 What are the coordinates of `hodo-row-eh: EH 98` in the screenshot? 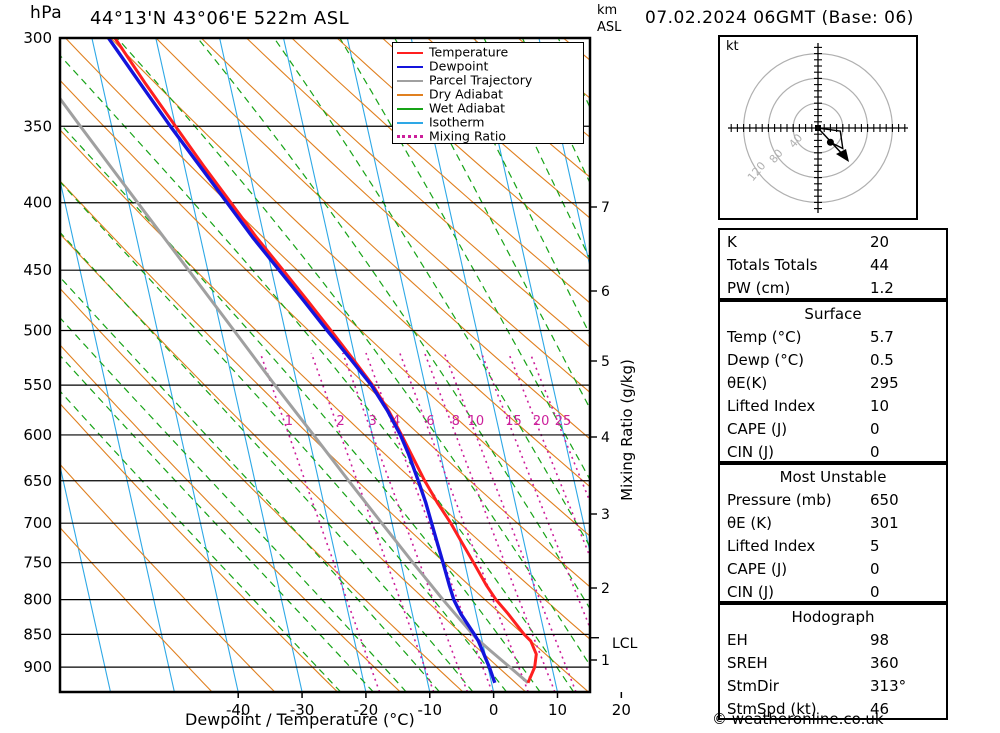 It's located at (833, 642).